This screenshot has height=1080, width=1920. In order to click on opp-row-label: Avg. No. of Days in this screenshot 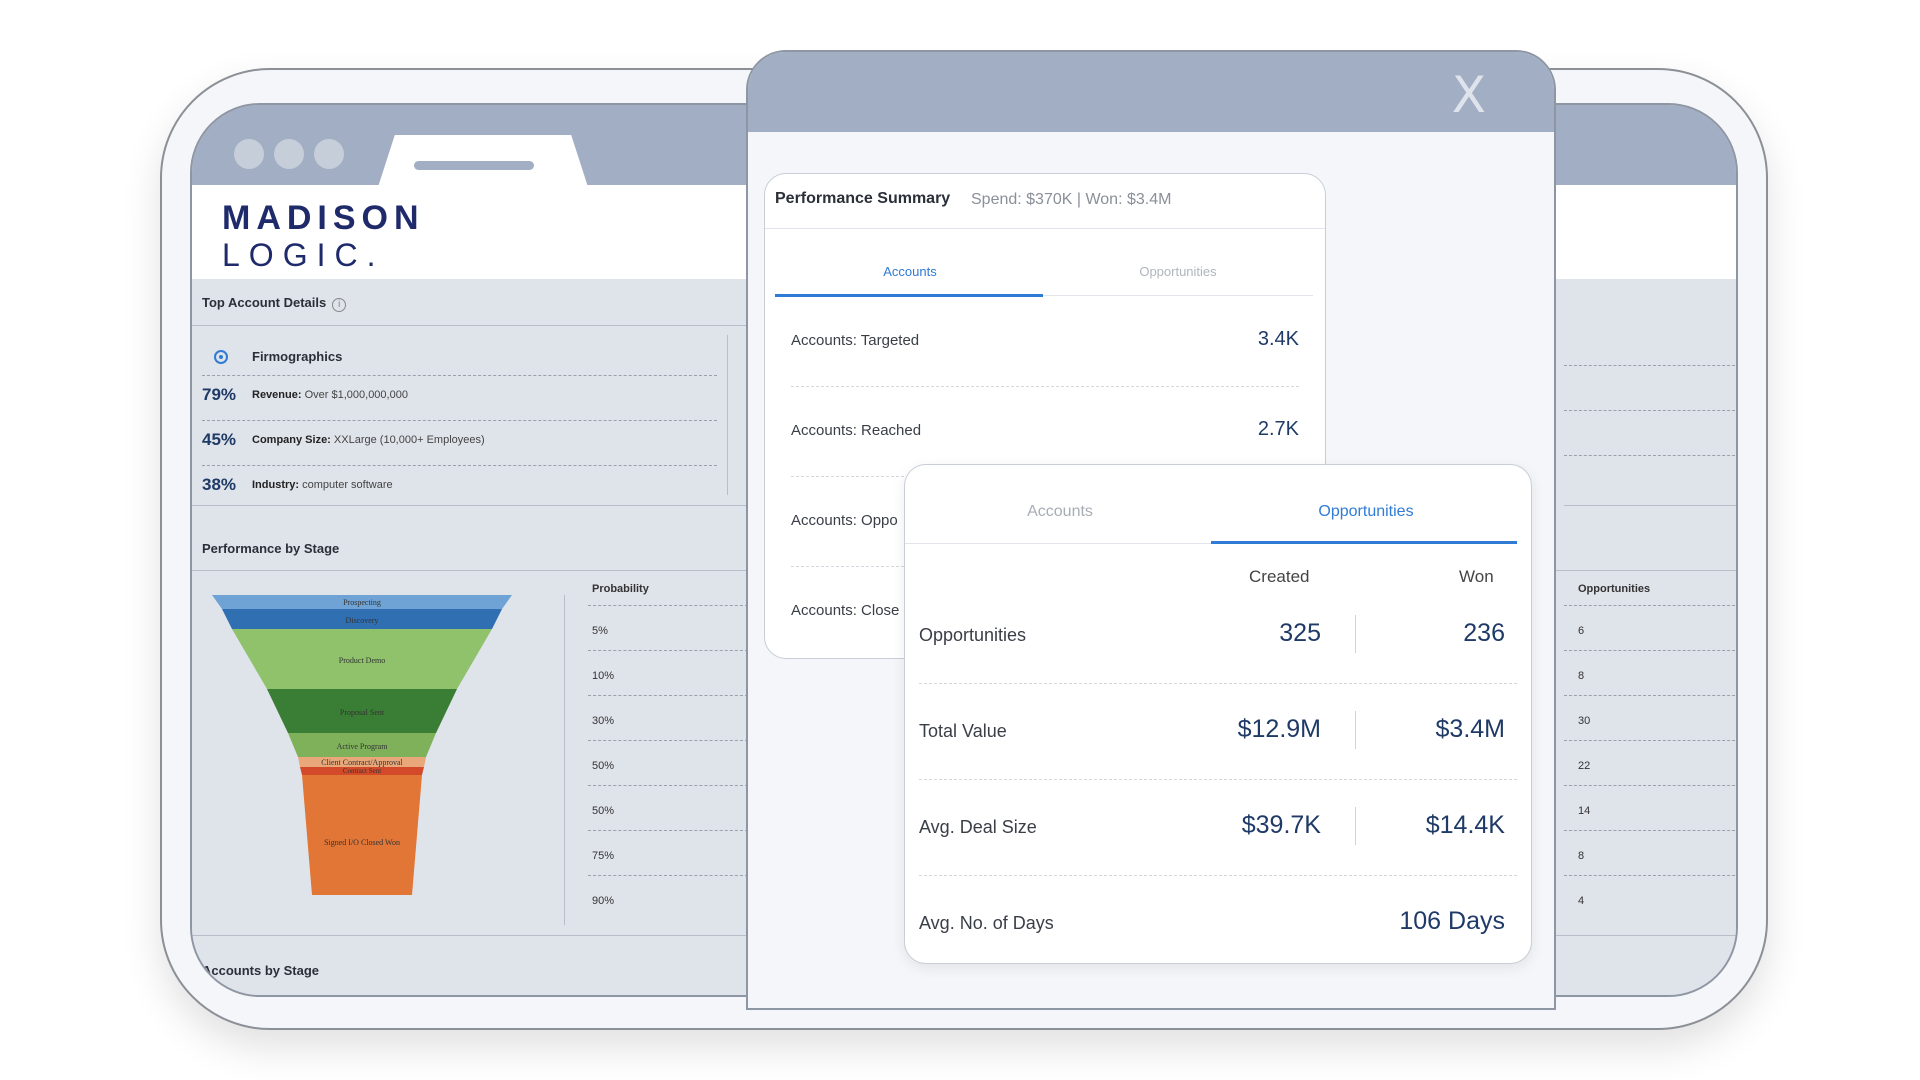, I will do `click(986, 923)`.